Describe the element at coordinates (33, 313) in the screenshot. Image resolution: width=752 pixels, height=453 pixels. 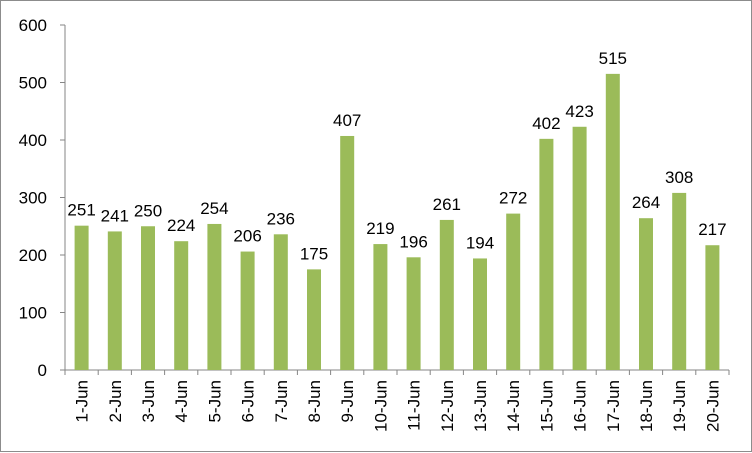
I see `y-tick-label: 100` at that location.